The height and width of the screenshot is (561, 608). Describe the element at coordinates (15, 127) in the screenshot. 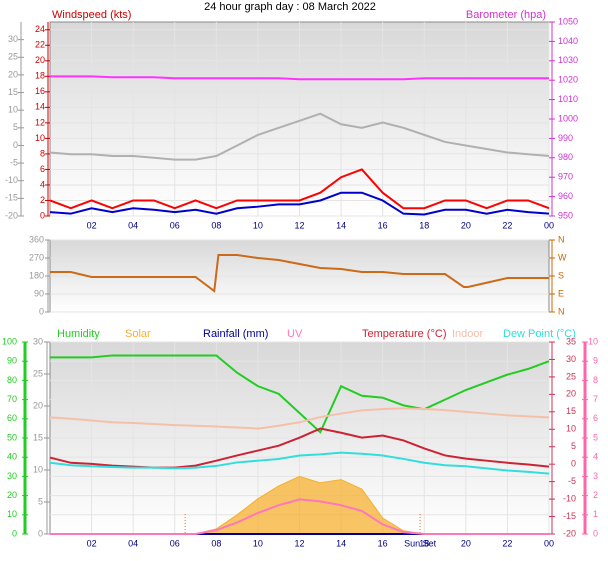

I see `y3-tick-label: 5` at that location.